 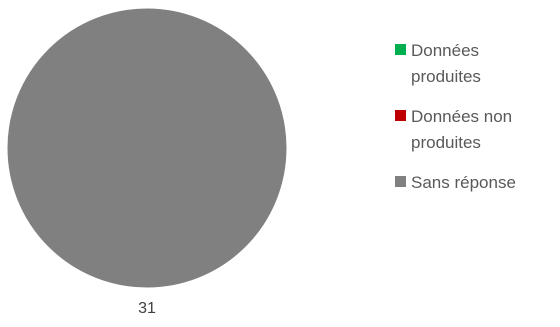 I want to click on legend-swatch-red, so click(x=400, y=115).